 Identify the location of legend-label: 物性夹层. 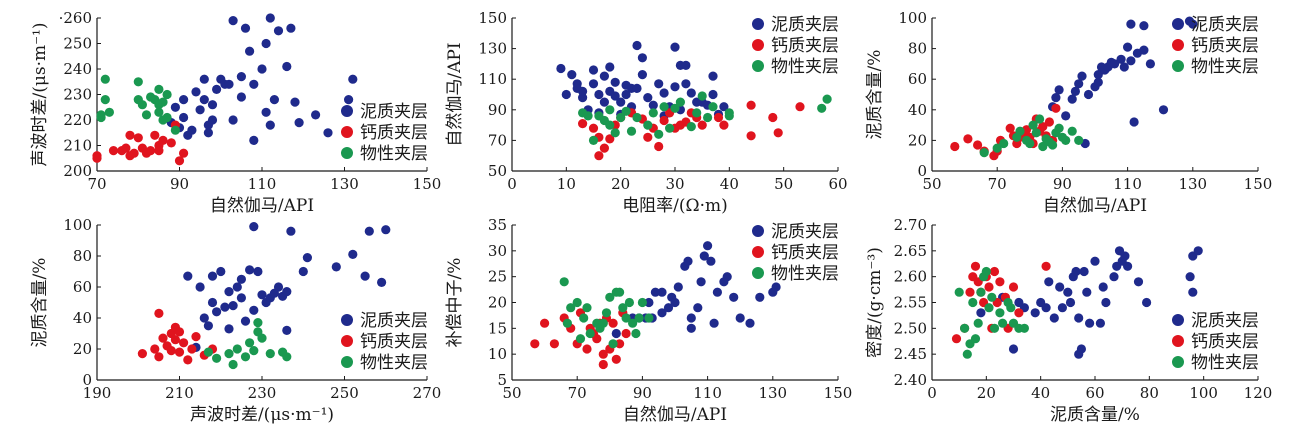
(1225, 363).